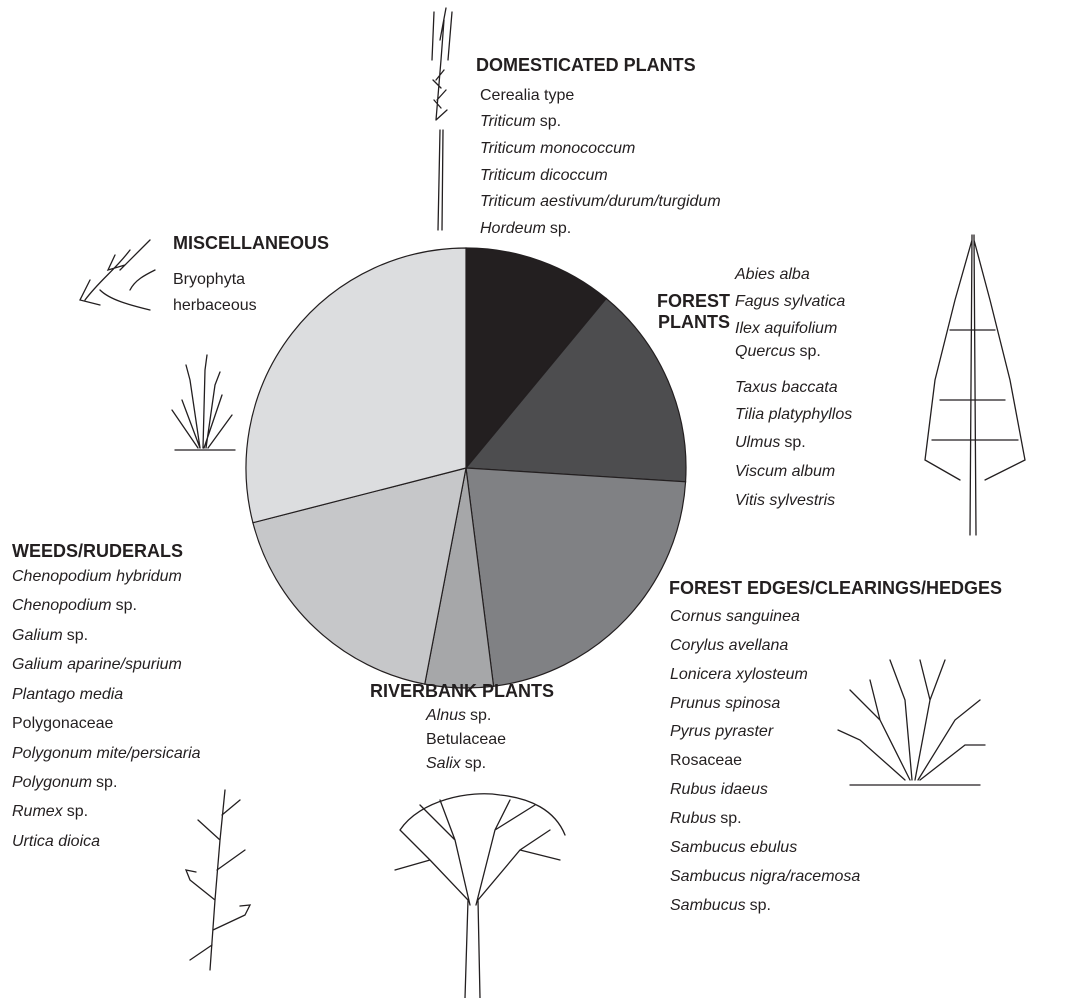 Image resolution: width=1066 pixels, height=998 pixels. What do you see at coordinates (975, 385) in the screenshot?
I see `conifer-illustration` at bounding box center [975, 385].